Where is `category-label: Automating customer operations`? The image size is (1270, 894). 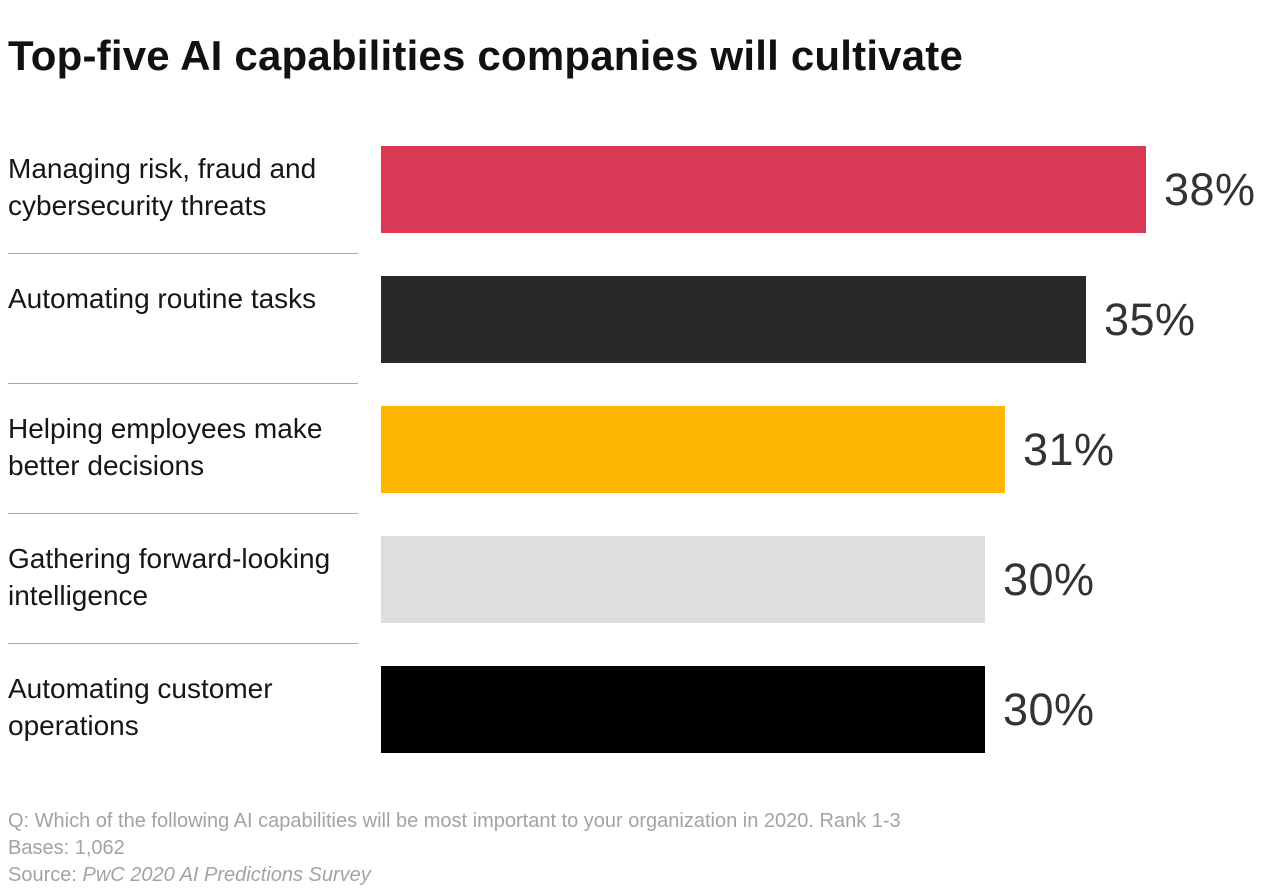 category-label: Automating customer operations is located at coordinates (140, 707).